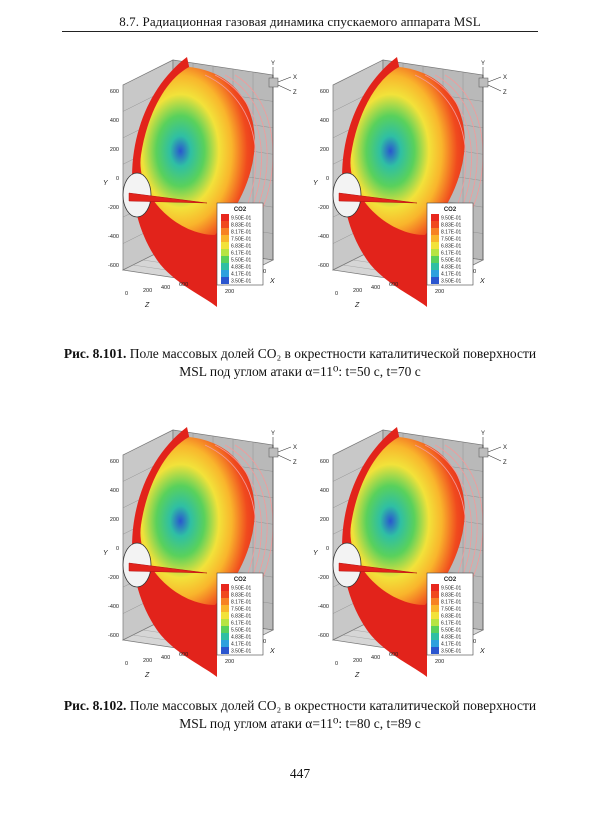 The width and height of the screenshot is (600, 815). Describe the element at coordinates (483, 452) in the screenshot. I see `triad-cube-icon` at that location.